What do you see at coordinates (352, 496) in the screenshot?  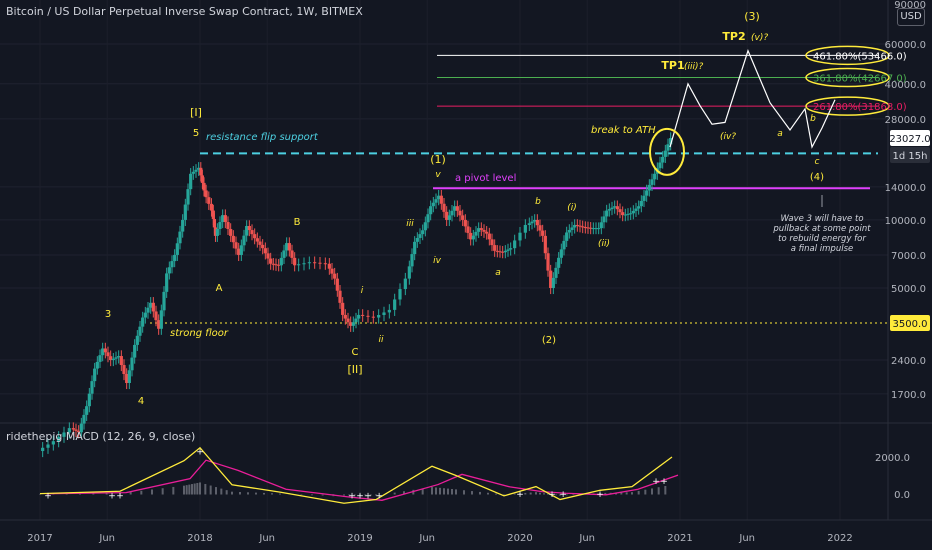 I see `macd-cross-marker: +` at bounding box center [352, 496].